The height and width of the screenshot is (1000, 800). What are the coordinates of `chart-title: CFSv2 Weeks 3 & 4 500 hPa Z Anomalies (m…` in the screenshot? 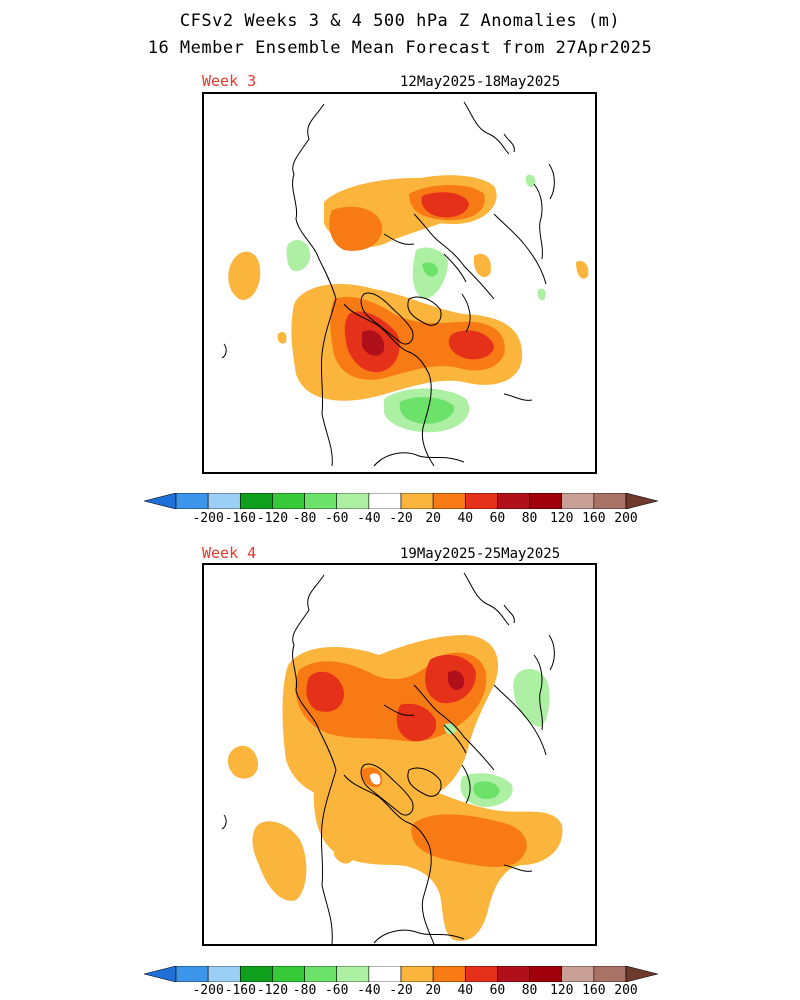 It's located at (400, 21).